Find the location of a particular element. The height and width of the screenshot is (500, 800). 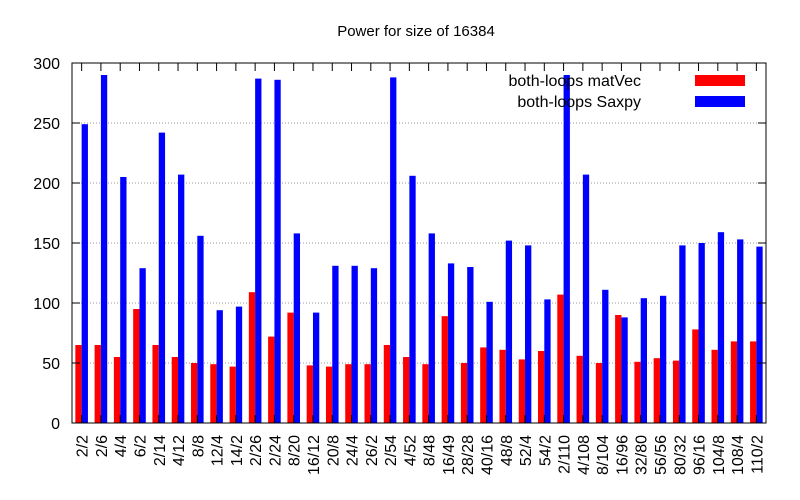

x-tick-label: 2/14 is located at coordinates (160, 450).